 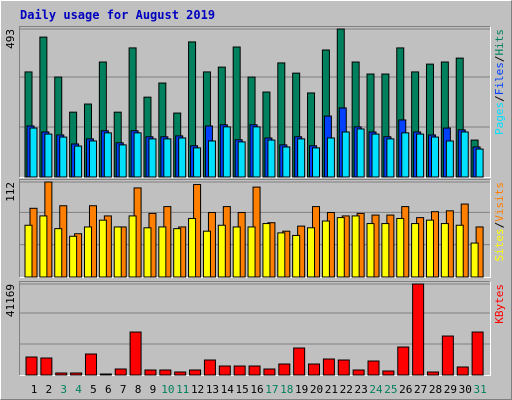 I want to click on x-tick-label: 21, so click(x=331, y=389).